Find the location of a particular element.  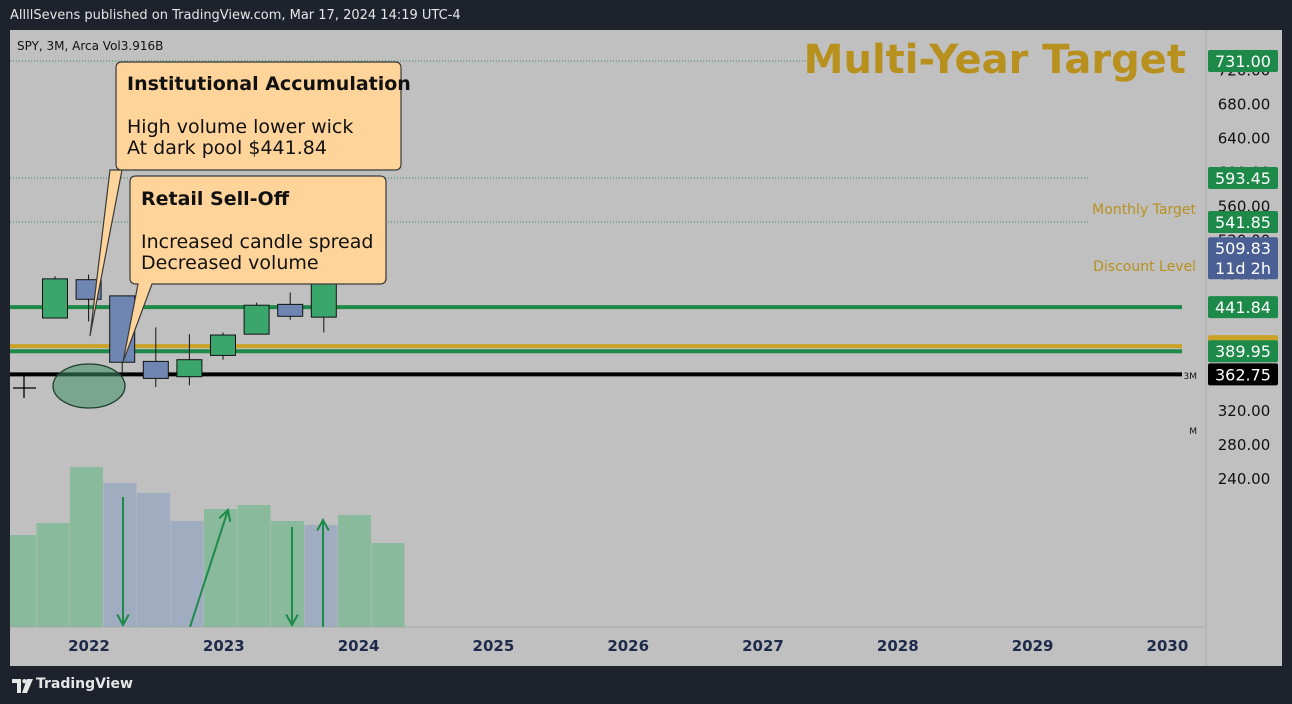

x-tick-label: 2023 is located at coordinates (224, 646).